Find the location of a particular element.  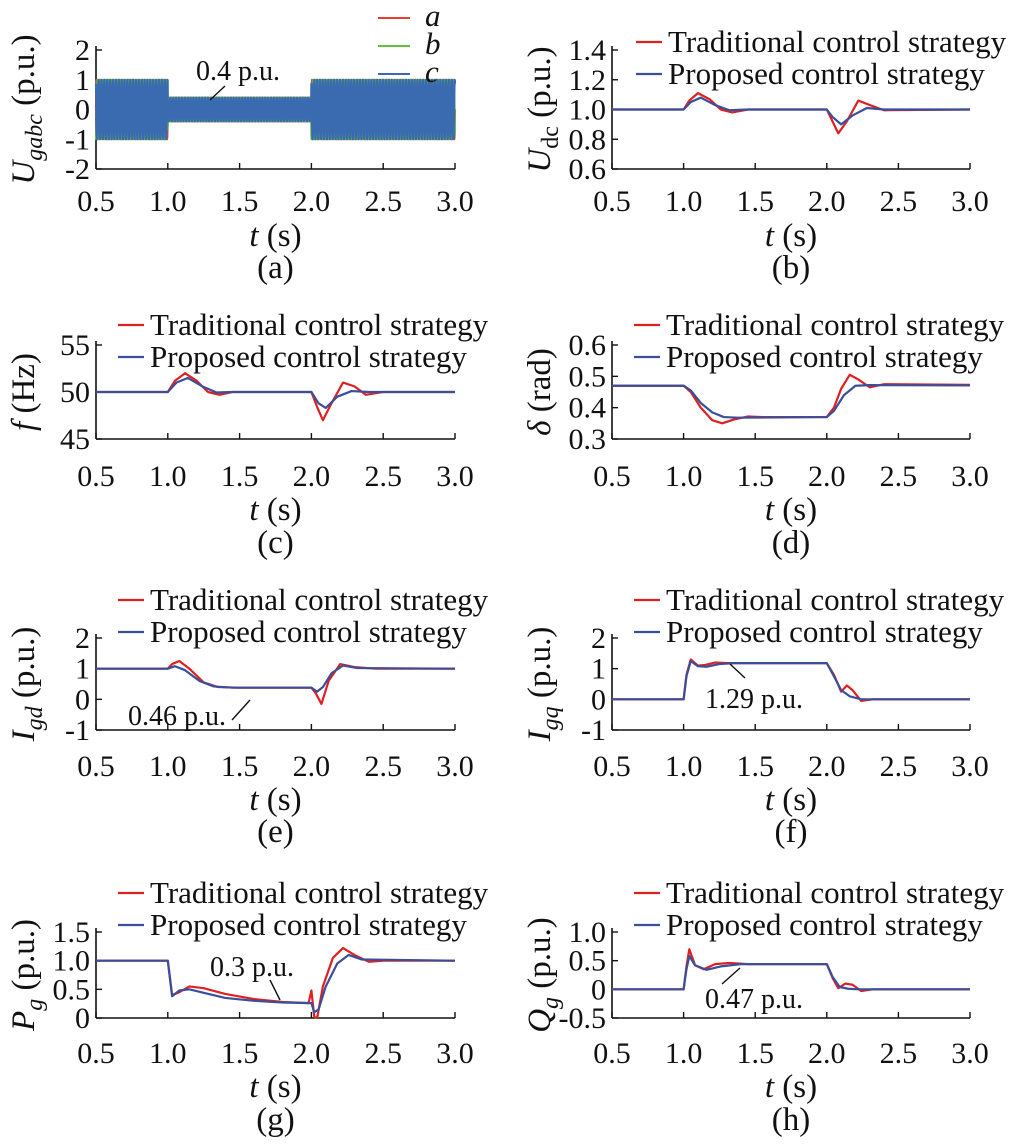

panel-sublabel: (h) is located at coordinates (791, 1120).